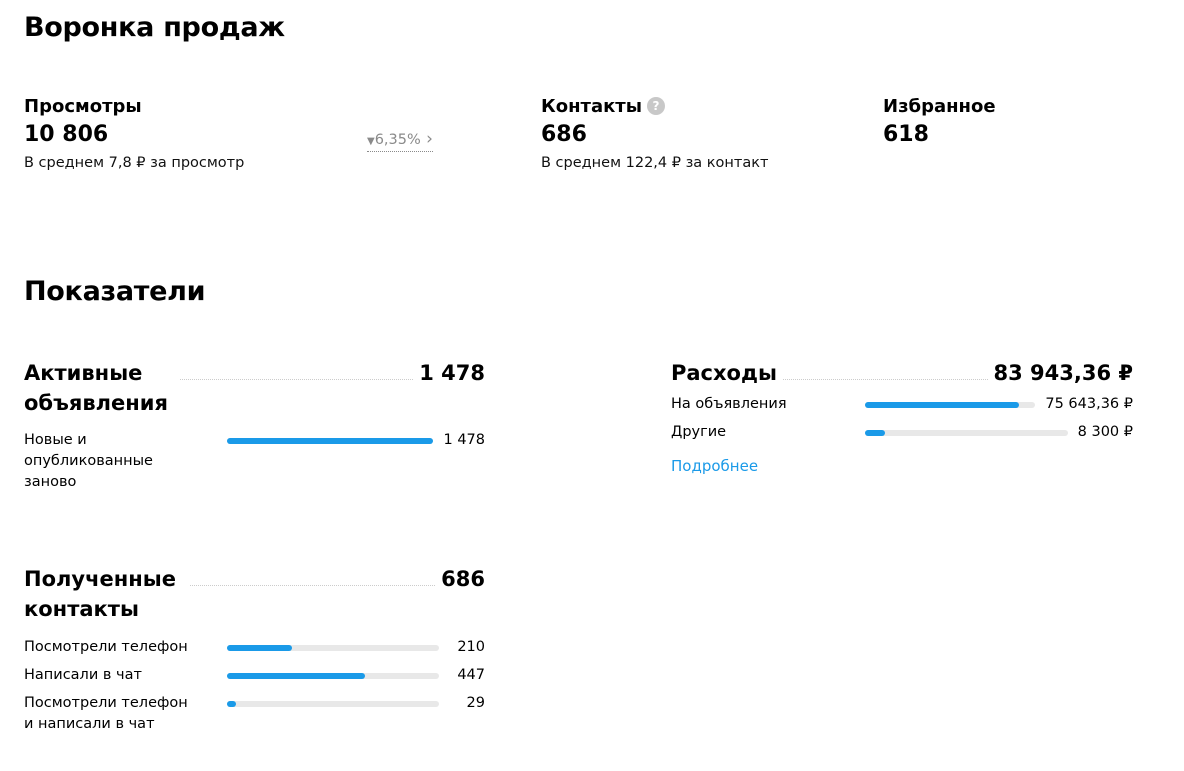  Describe the element at coordinates (655, 163) in the screenshot. I see `funnel-note: В среднем 122,4 ₽ за контакт` at that location.